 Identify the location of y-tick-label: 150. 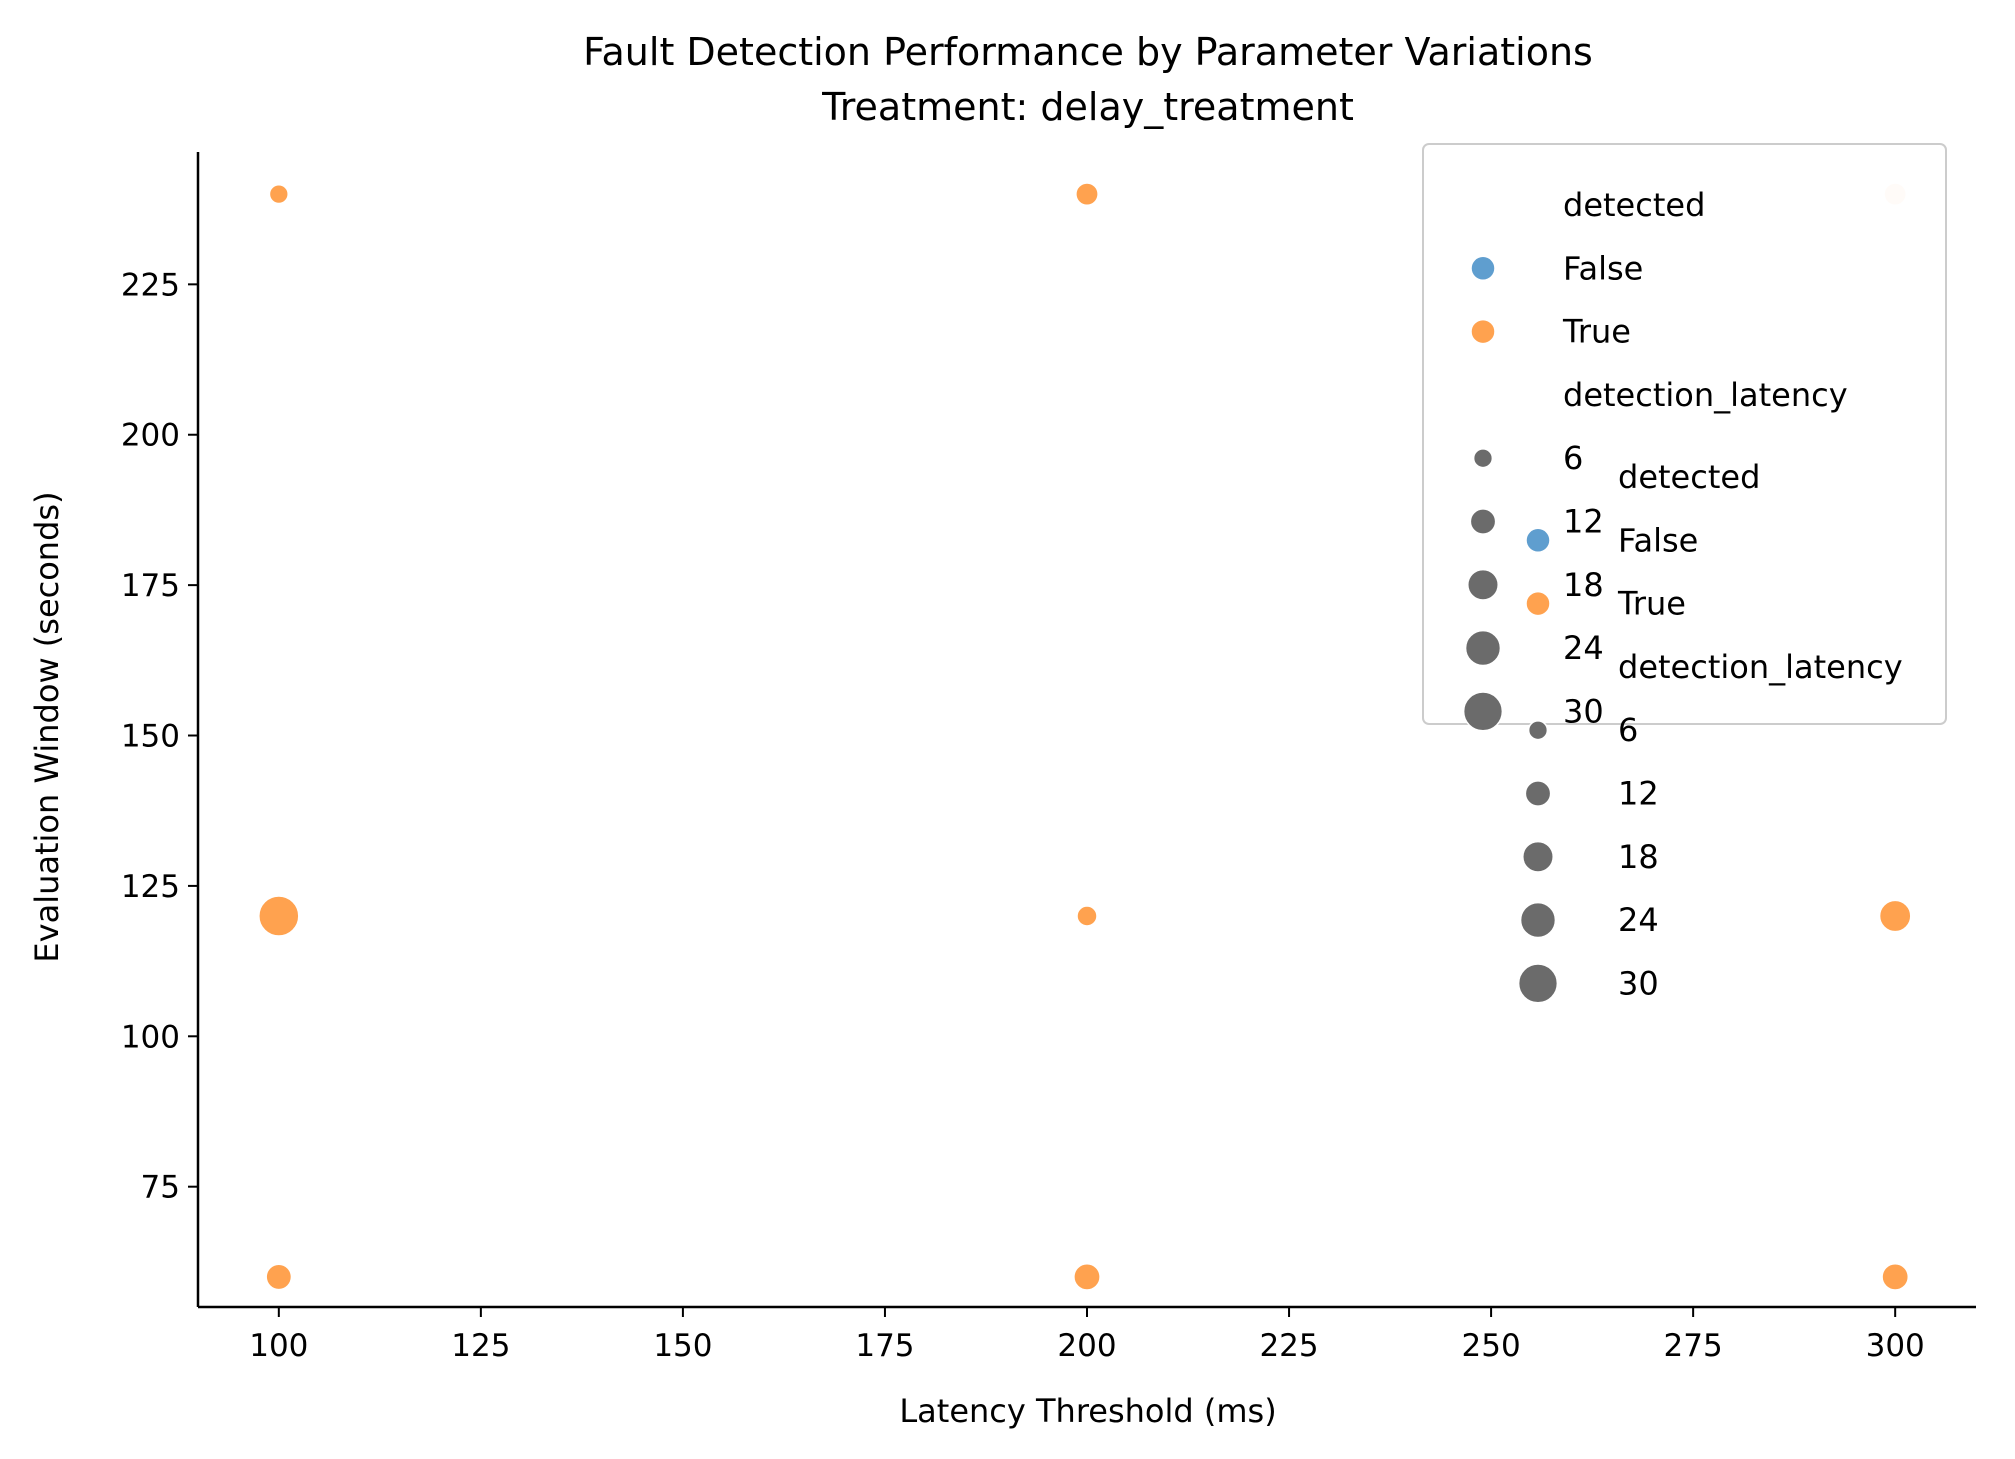
(150, 737).